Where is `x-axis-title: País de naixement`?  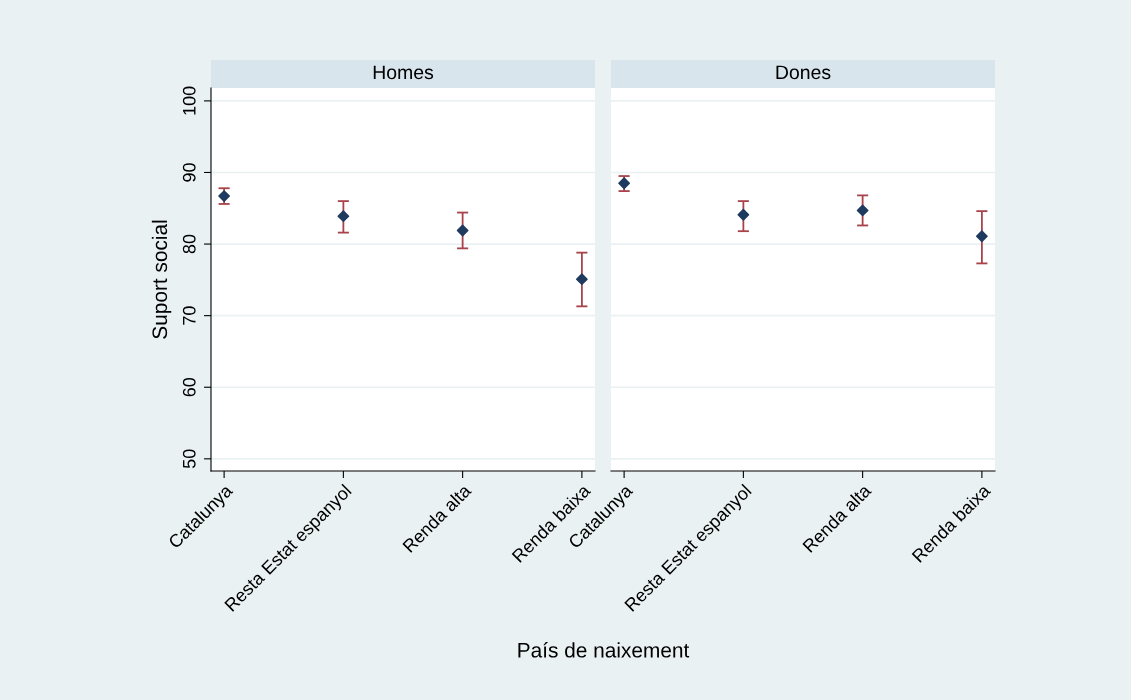 x-axis-title: País de naixement is located at coordinates (604, 650).